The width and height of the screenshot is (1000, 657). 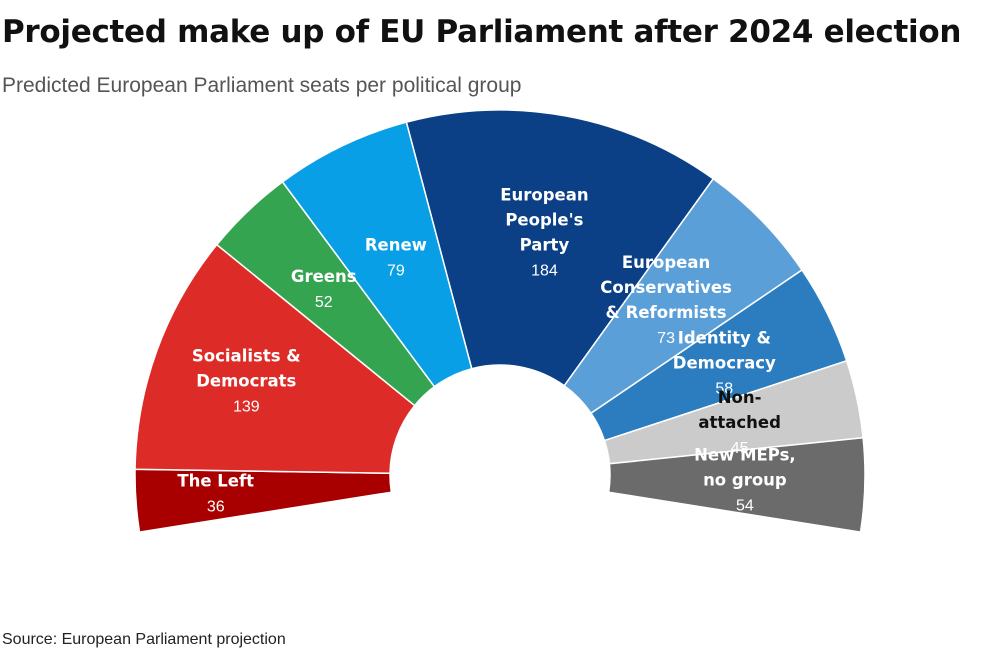 I want to click on segment-label-new-meps-no-group: New MEPs, no group, so click(x=745, y=468).